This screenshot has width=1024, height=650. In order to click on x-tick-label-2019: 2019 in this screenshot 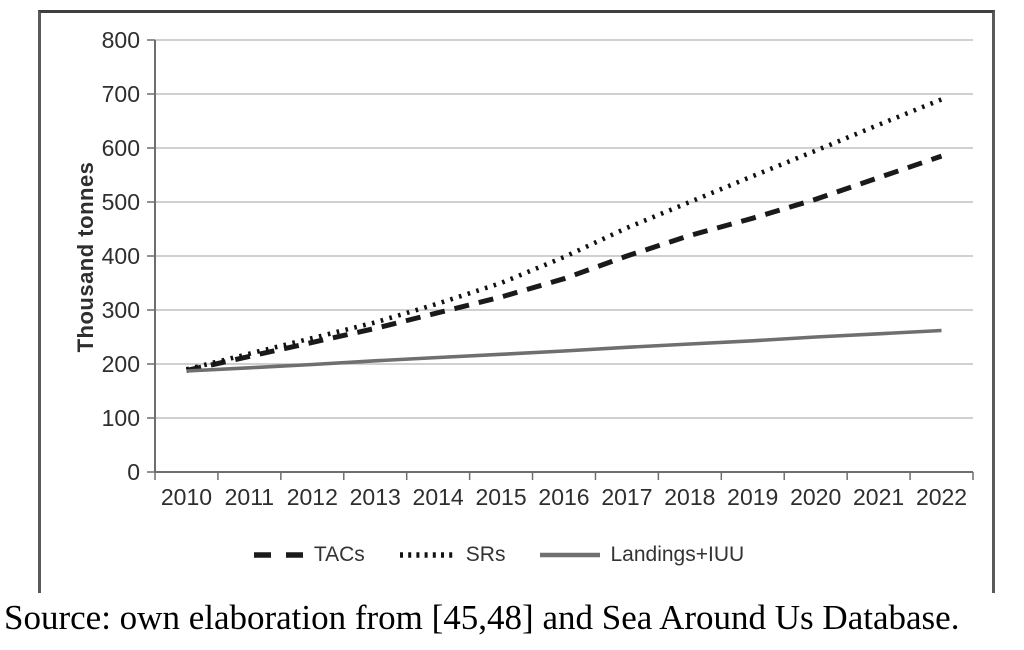, I will do `click(753, 497)`.